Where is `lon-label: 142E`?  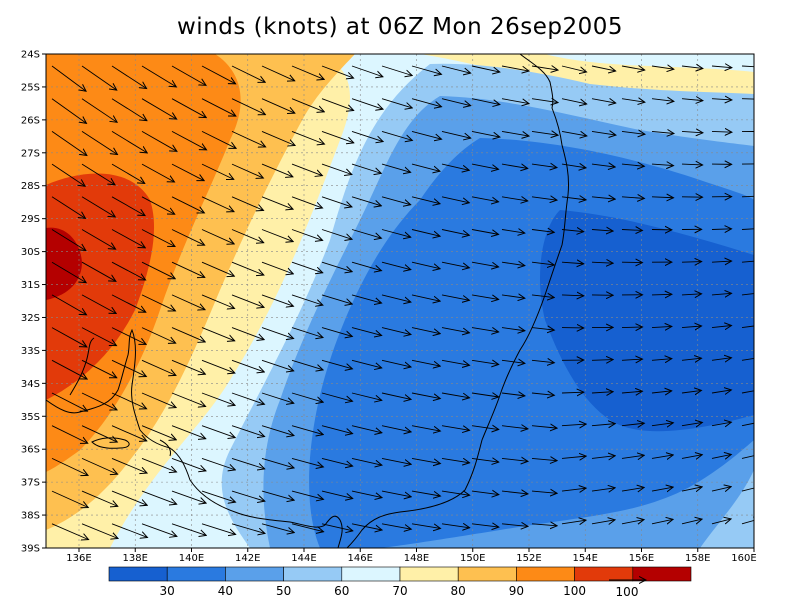
lon-label: 142E is located at coordinates (247, 558).